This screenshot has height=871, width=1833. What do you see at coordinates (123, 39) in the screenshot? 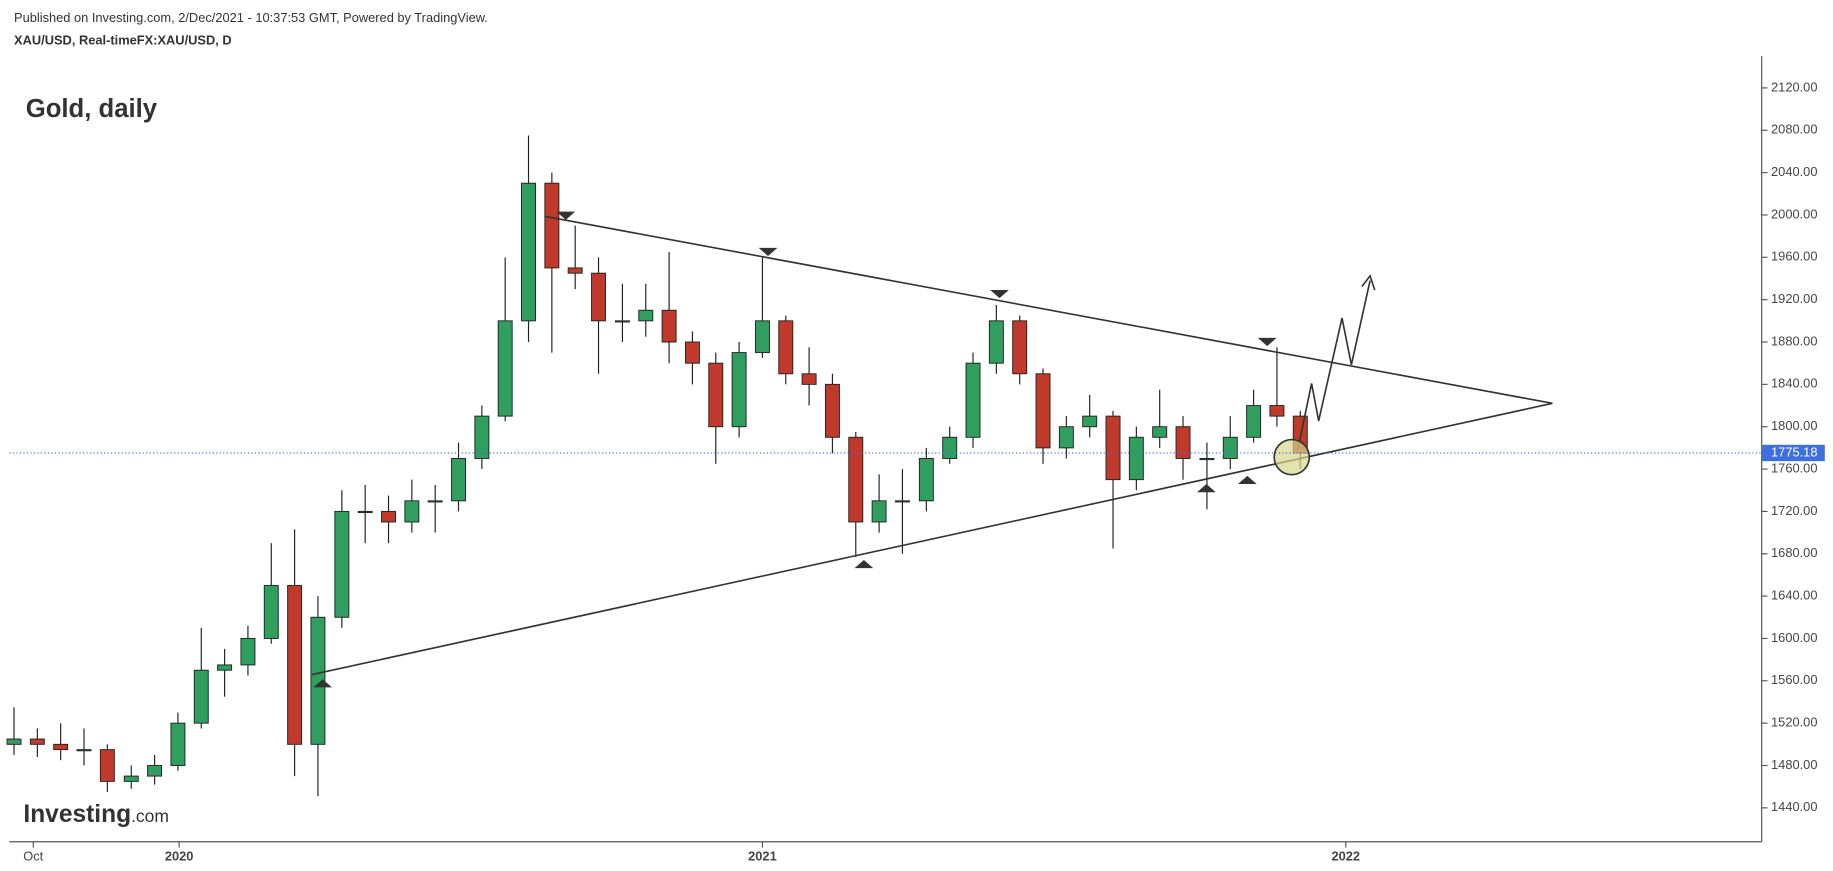
I see `symbol: XAU/USD, Real-timeFX:XAU/USD, D` at bounding box center [123, 39].